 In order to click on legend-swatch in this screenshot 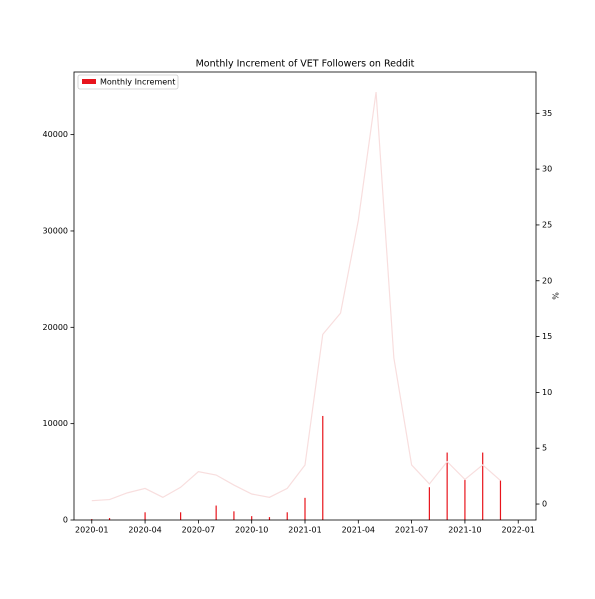, I will do `click(89, 81)`.